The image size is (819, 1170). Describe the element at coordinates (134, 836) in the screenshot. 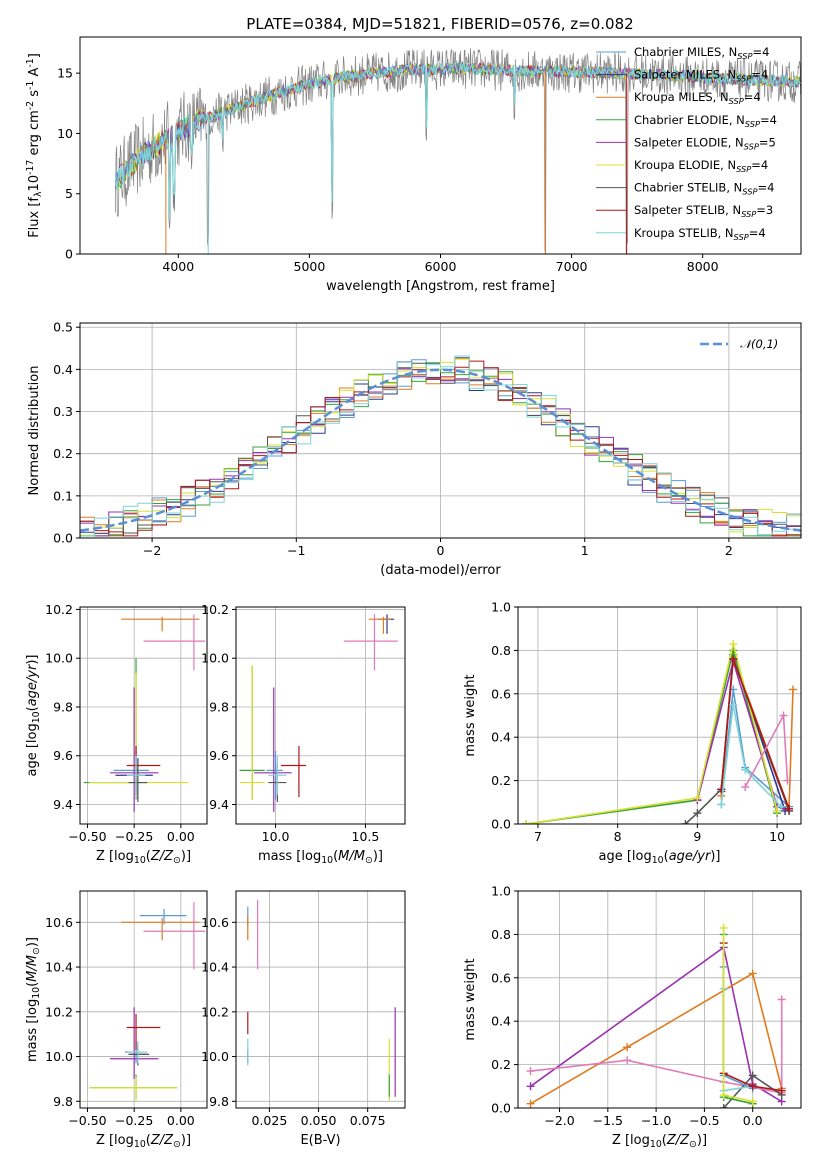

I see `x-tick-label: −0.25` at that location.